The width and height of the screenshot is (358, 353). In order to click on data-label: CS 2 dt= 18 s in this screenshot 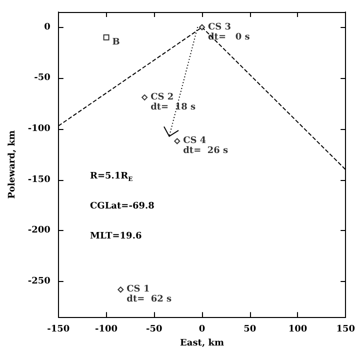, I will do `click(173, 102)`.